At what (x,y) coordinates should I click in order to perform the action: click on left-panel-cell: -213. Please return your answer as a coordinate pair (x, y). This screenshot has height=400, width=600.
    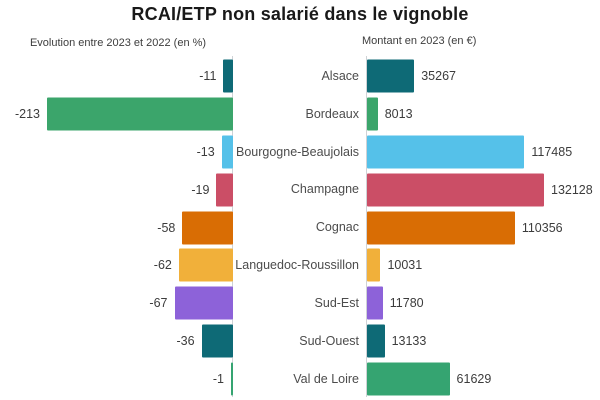
    Looking at the image, I should click on (116, 114).